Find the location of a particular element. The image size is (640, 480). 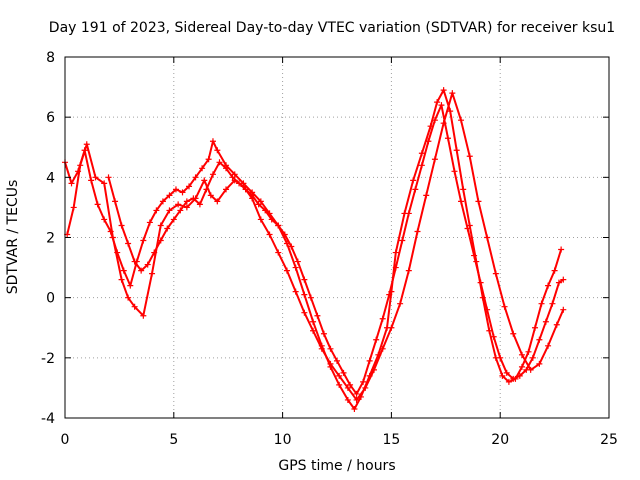

y-tick-label: -2 is located at coordinates (48, 359).